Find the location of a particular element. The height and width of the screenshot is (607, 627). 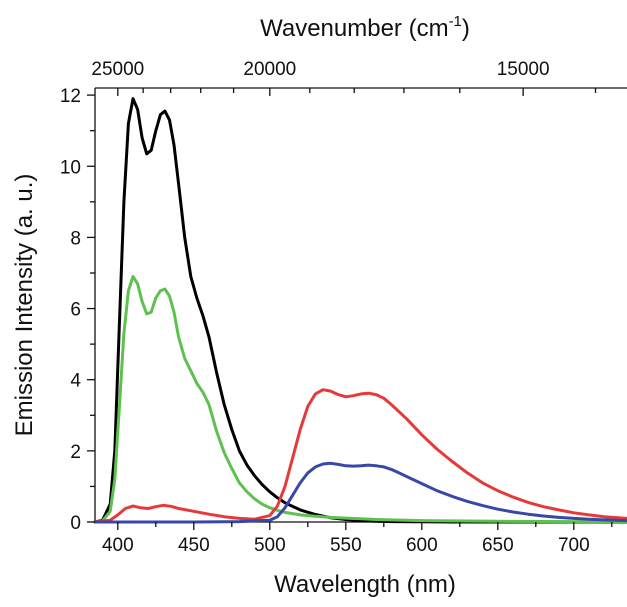

y-tick-label: 10 is located at coordinates (70, 167).